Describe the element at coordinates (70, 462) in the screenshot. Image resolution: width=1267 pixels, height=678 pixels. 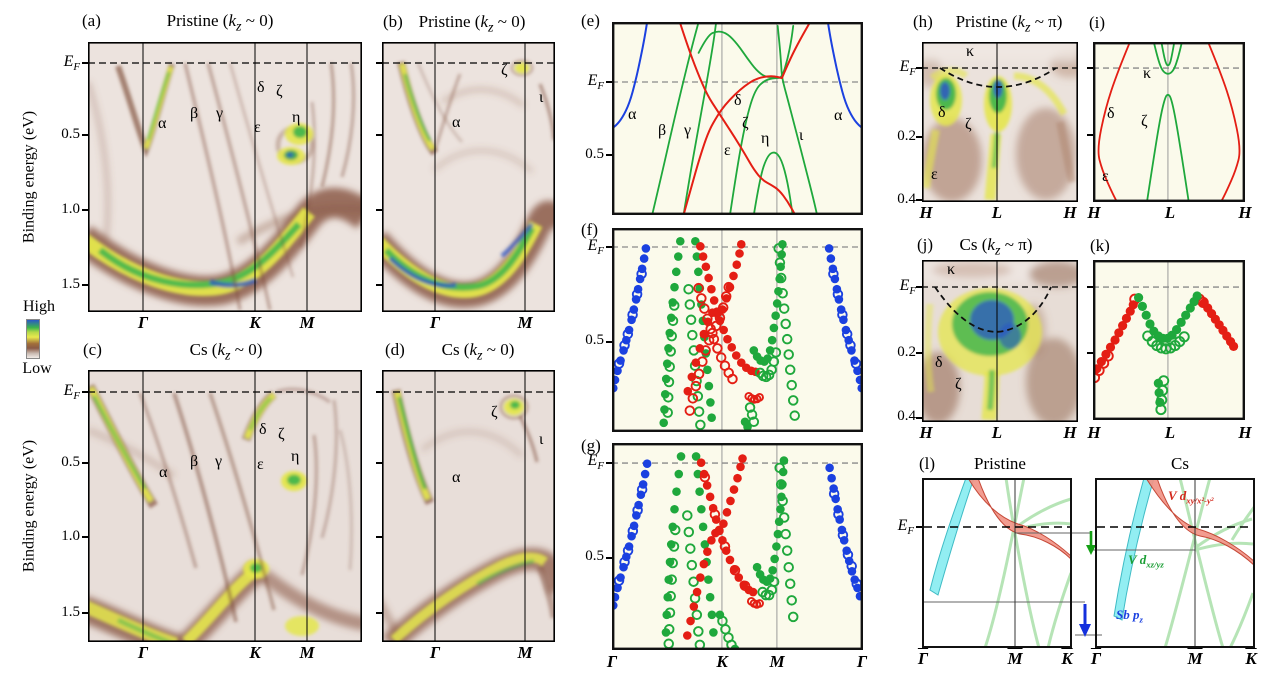
I see `ytick-c-05: 0.5` at that location.